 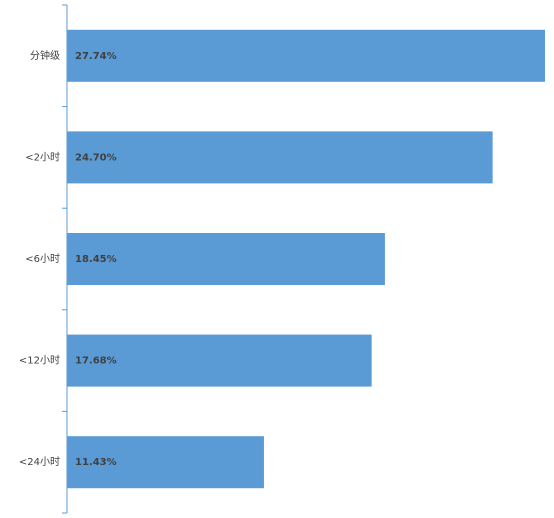 What do you see at coordinates (96, 157) in the screenshot?
I see `data-label: 24.70%` at bounding box center [96, 157].